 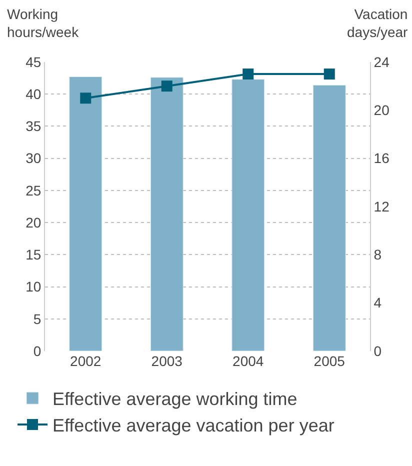 What do you see at coordinates (34, 126) in the screenshot?
I see `y-tick-label: 35` at bounding box center [34, 126].